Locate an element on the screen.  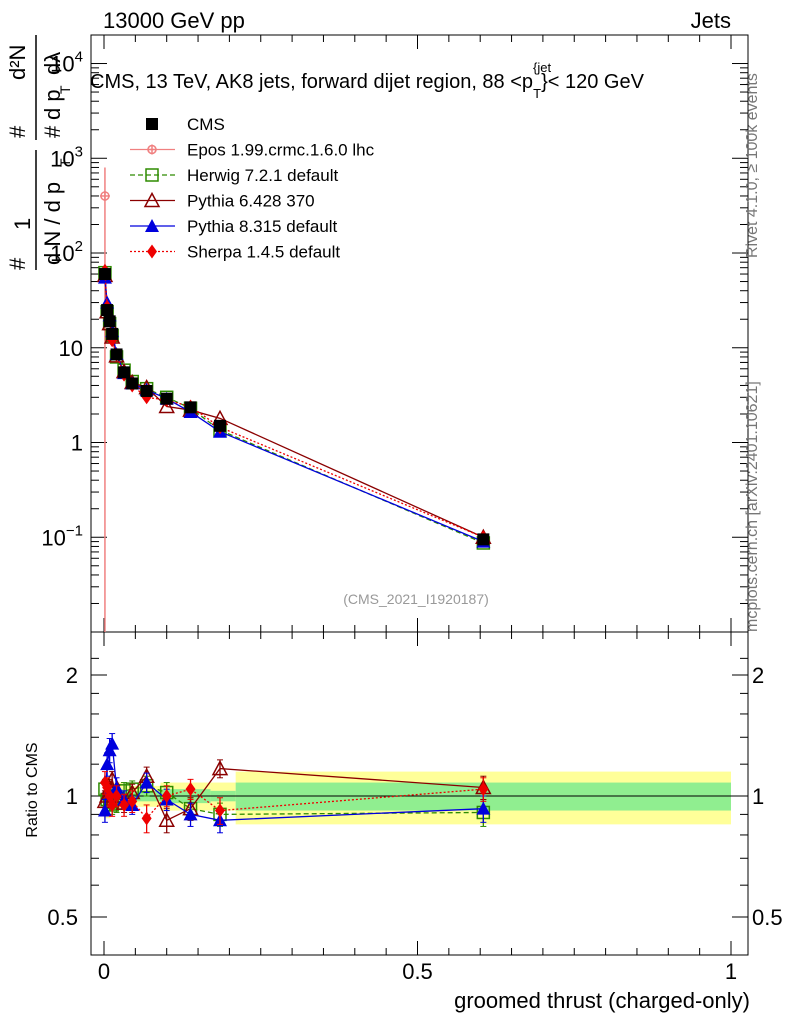
rivet-label: Rivet 4.1.0, ≥ 100k events is located at coordinates (752, 165).